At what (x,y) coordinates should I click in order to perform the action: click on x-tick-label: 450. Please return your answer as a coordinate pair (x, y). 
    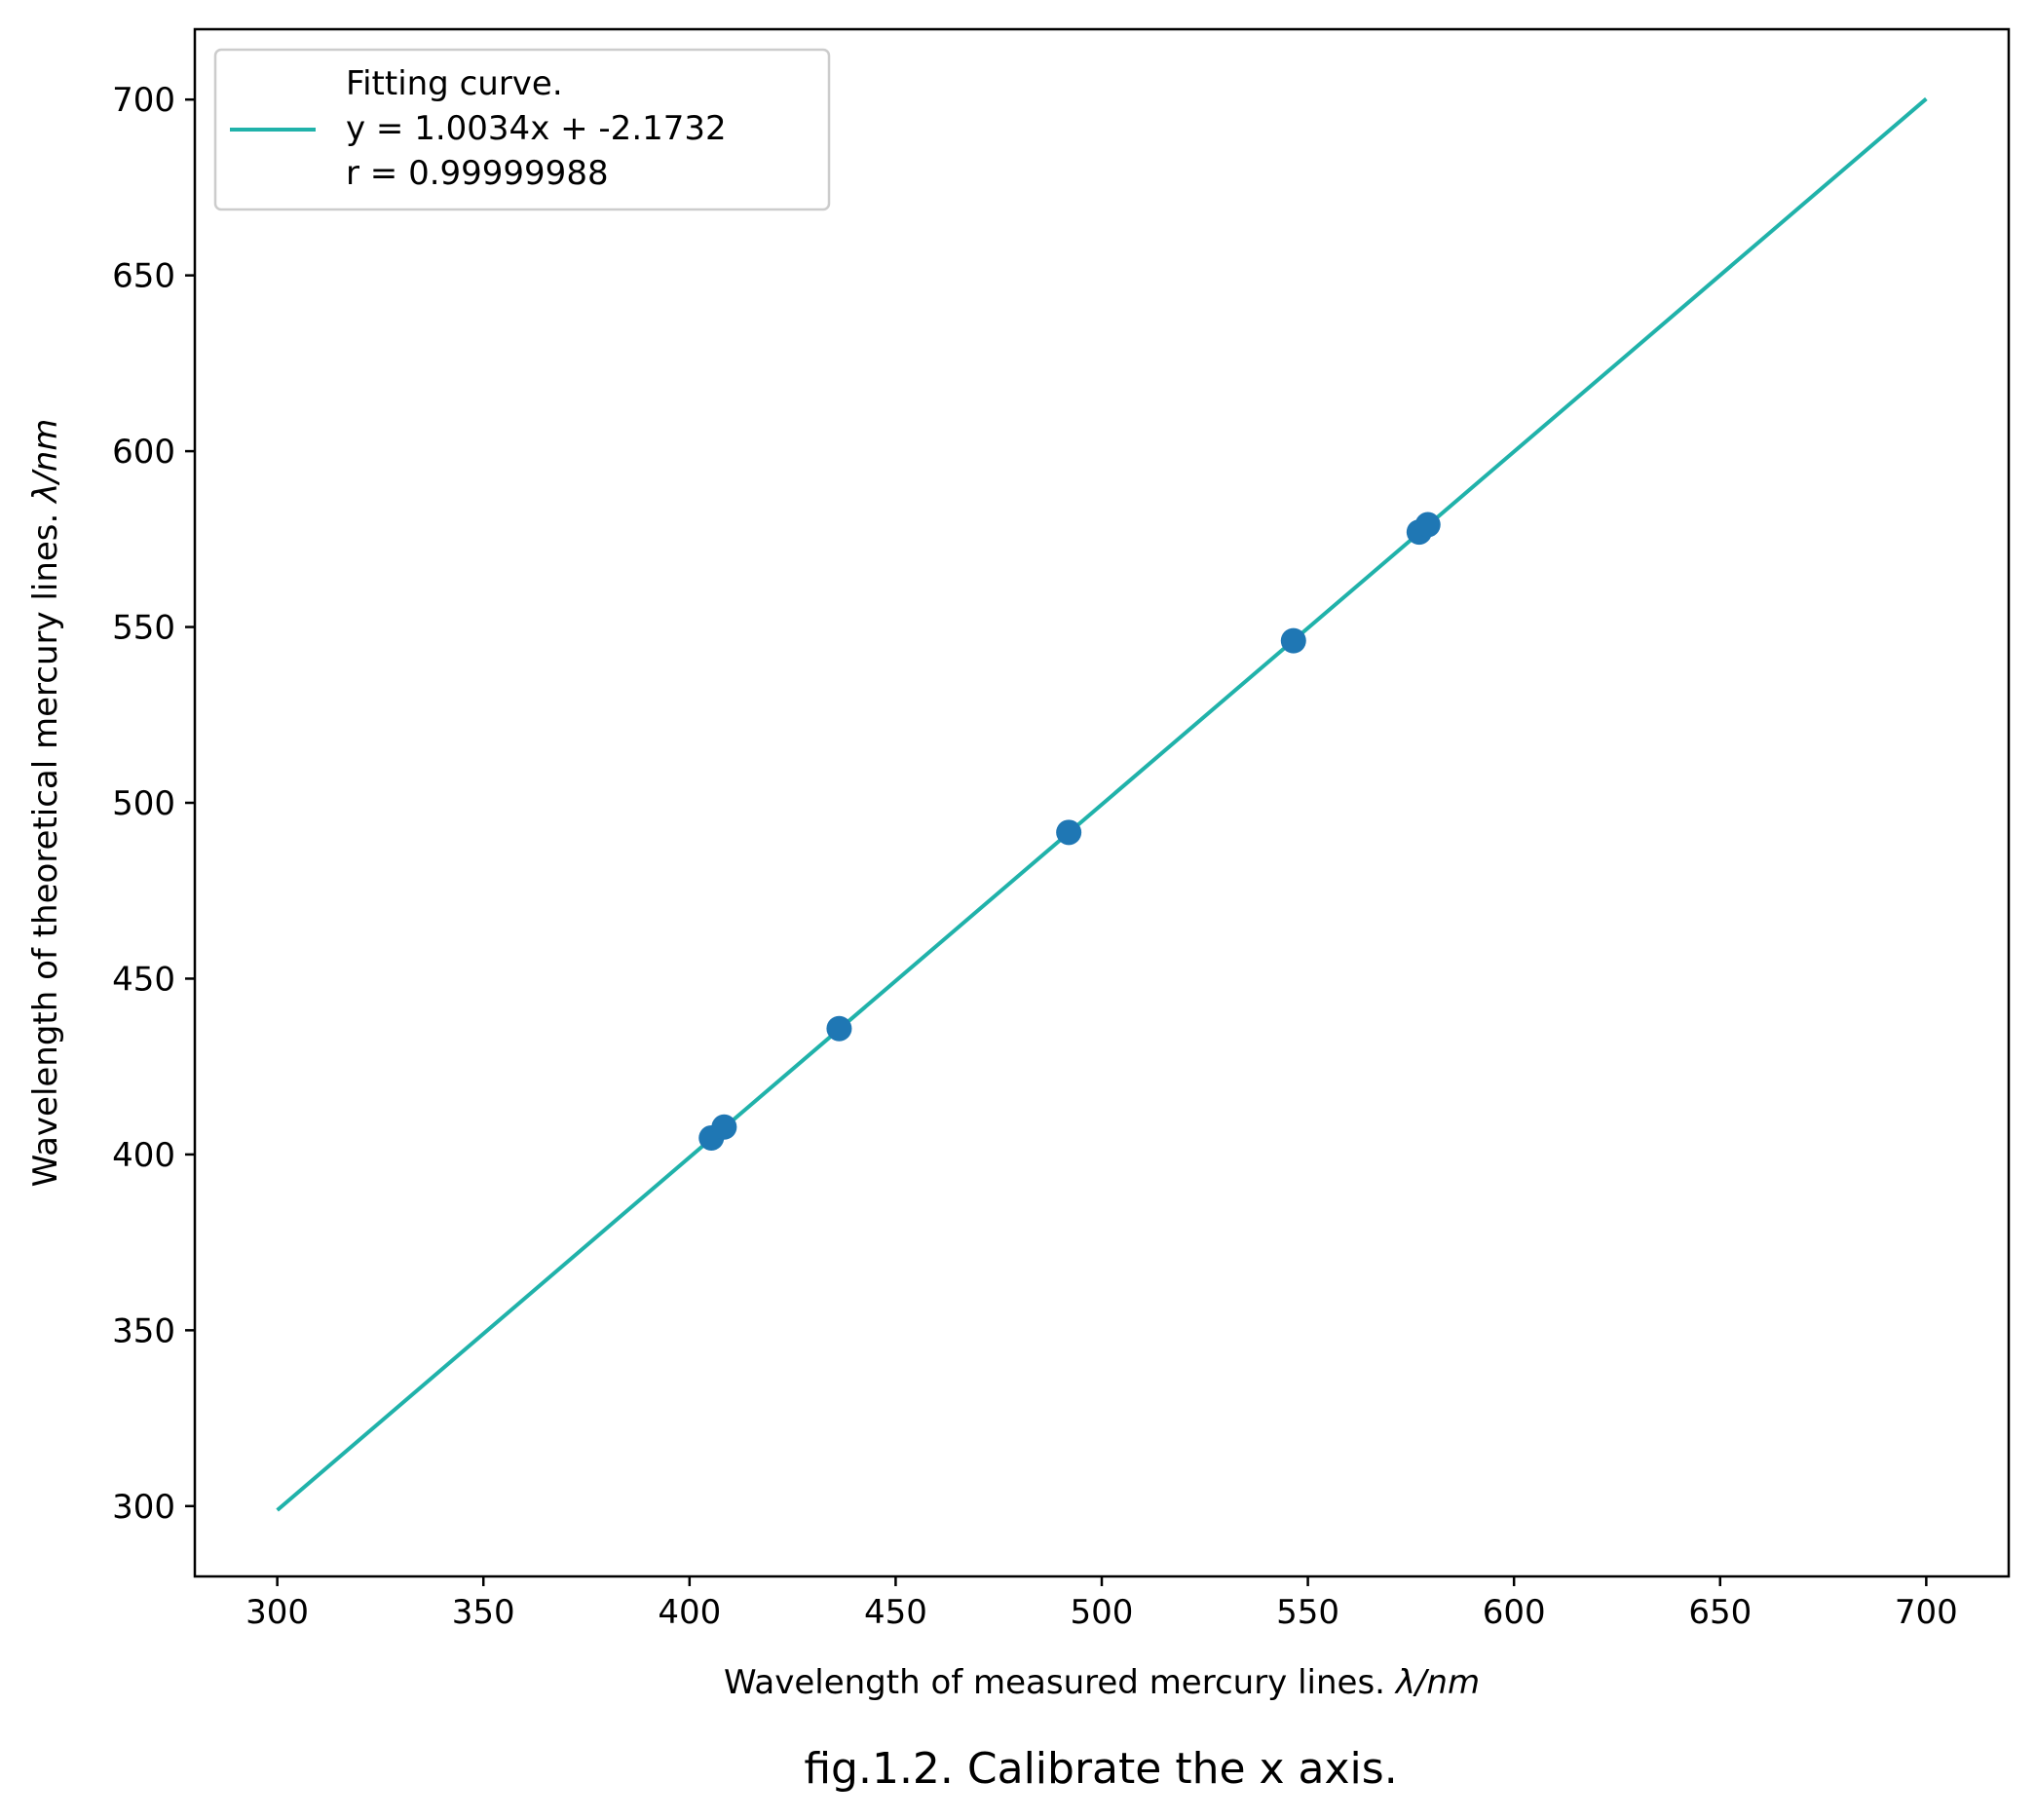
    Looking at the image, I should click on (895, 1612).